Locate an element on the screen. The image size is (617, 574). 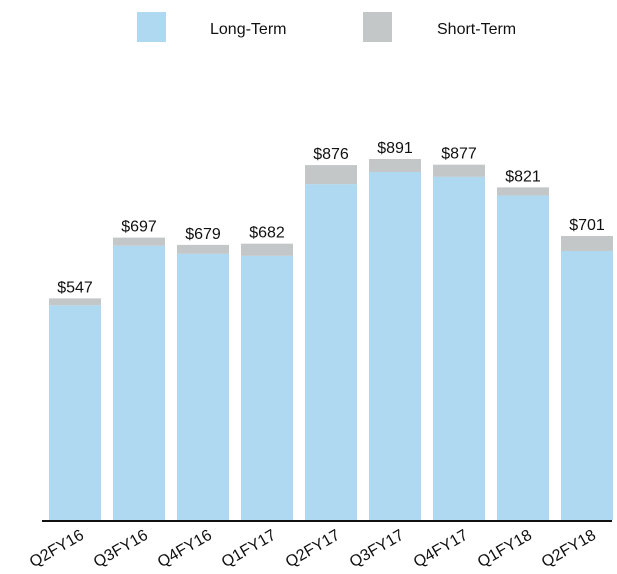
total-label: $697 is located at coordinates (139, 227).